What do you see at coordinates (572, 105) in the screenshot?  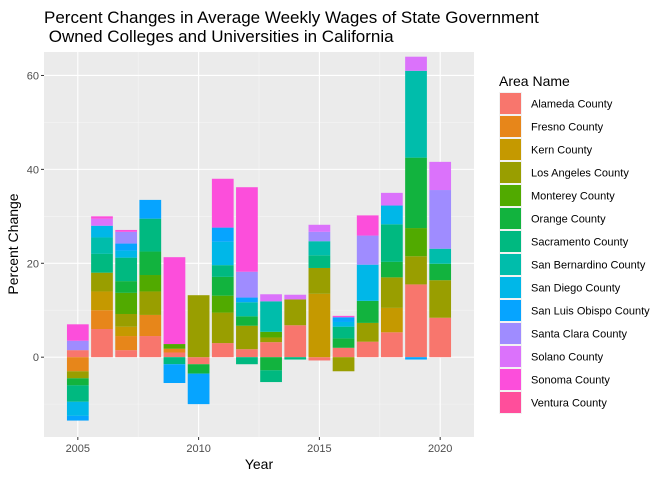 I see `legend-label: Alameda County` at bounding box center [572, 105].